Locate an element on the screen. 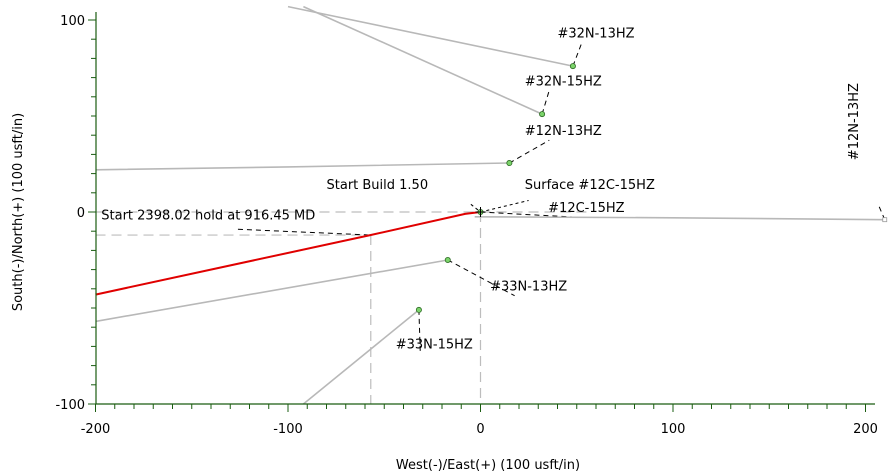 The image size is (889, 474). y-tick-label: 0 is located at coordinates (81, 213).